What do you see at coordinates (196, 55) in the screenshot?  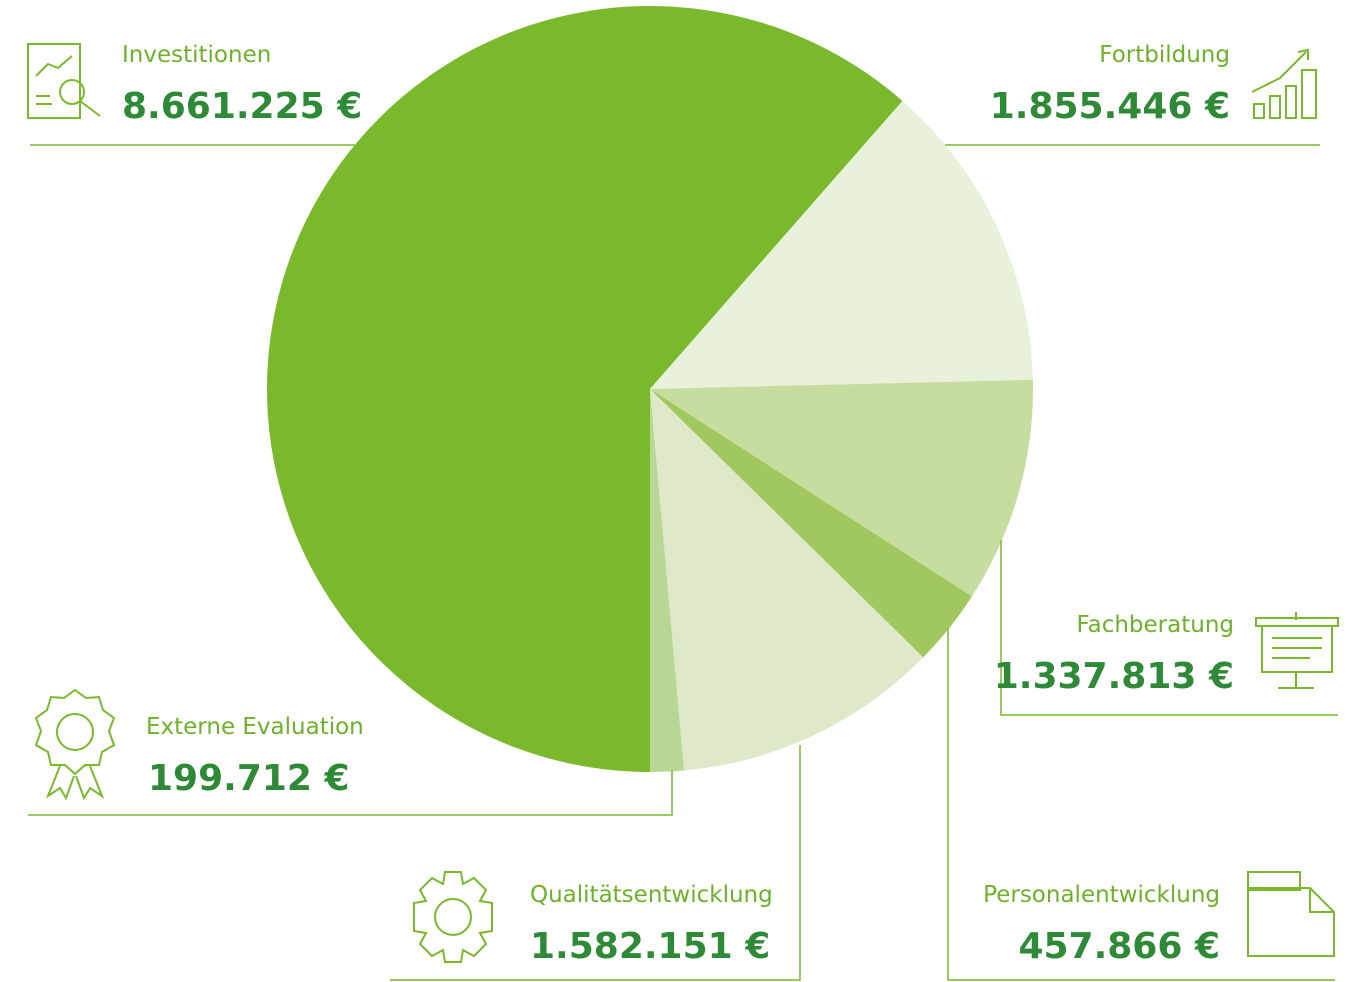 I see `category-label: Investitionen` at bounding box center [196, 55].